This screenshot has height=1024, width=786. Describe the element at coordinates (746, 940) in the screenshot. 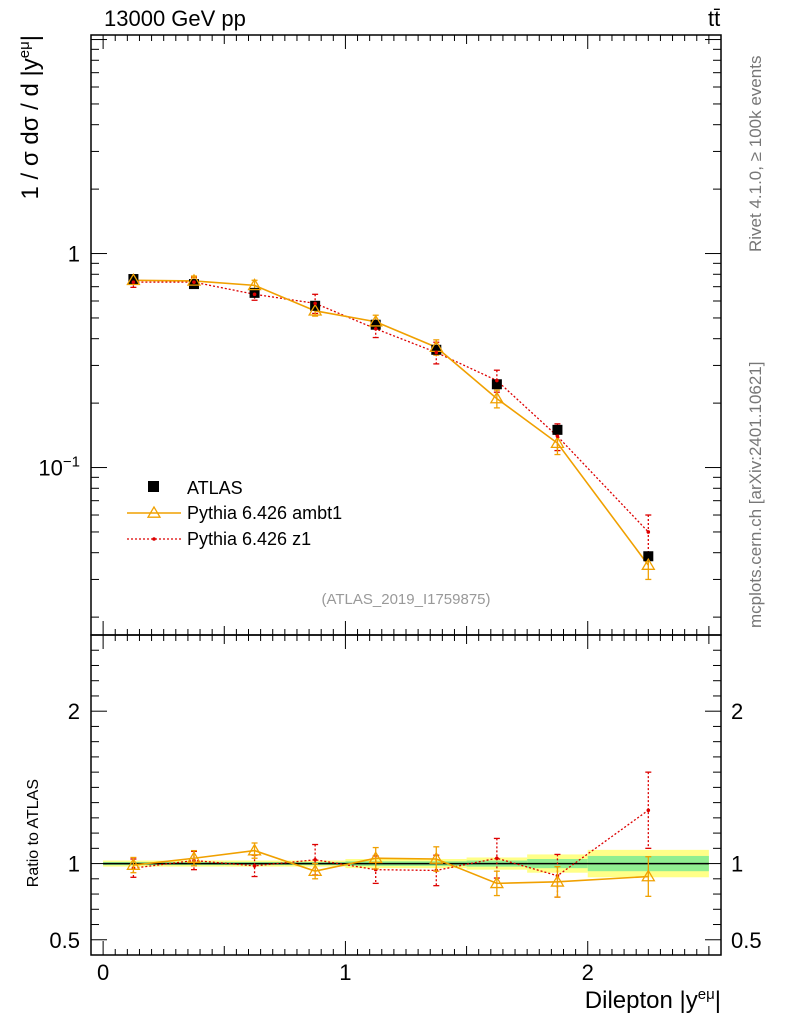

I see `ratio-y-tick-label-right: 0.5` at that location.